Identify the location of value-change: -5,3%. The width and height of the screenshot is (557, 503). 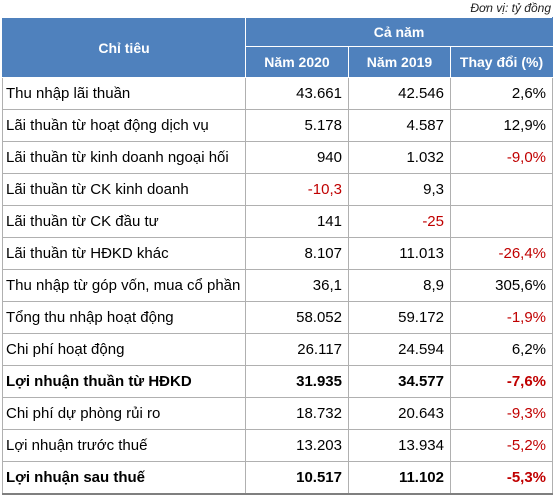
(501, 478).